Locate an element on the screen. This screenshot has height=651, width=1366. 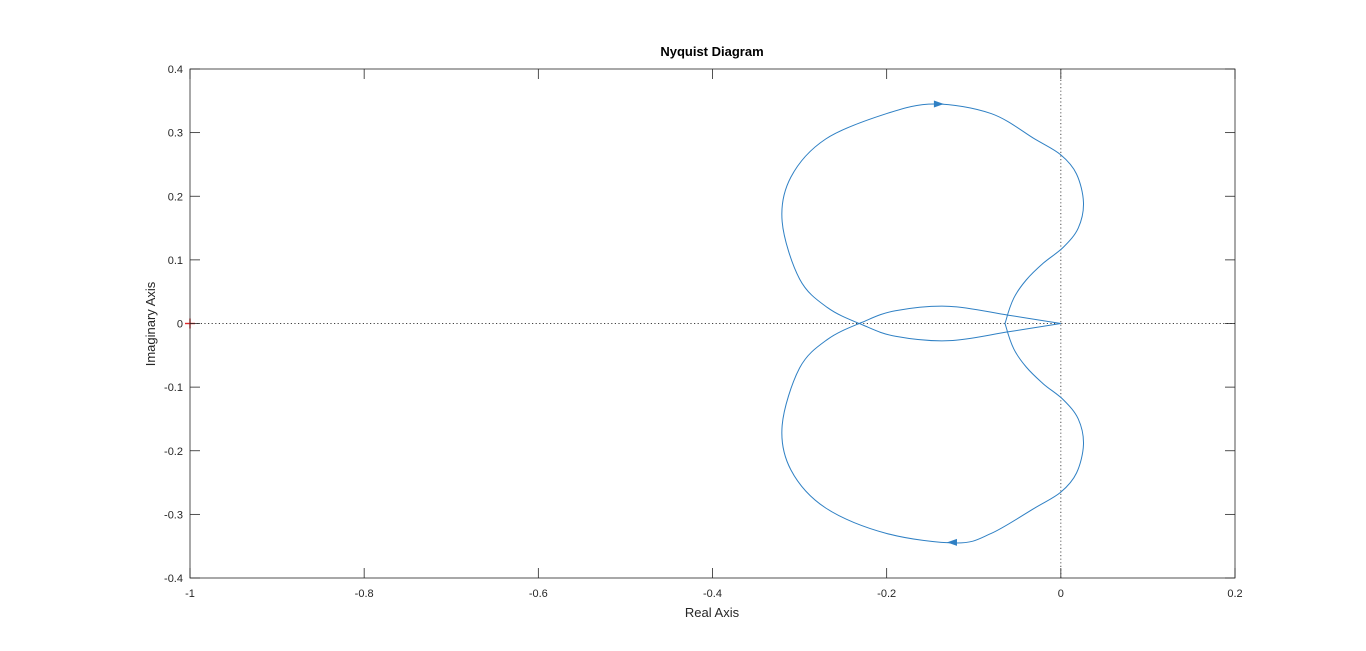
x-tick-label: -0.2 is located at coordinates (886, 594).